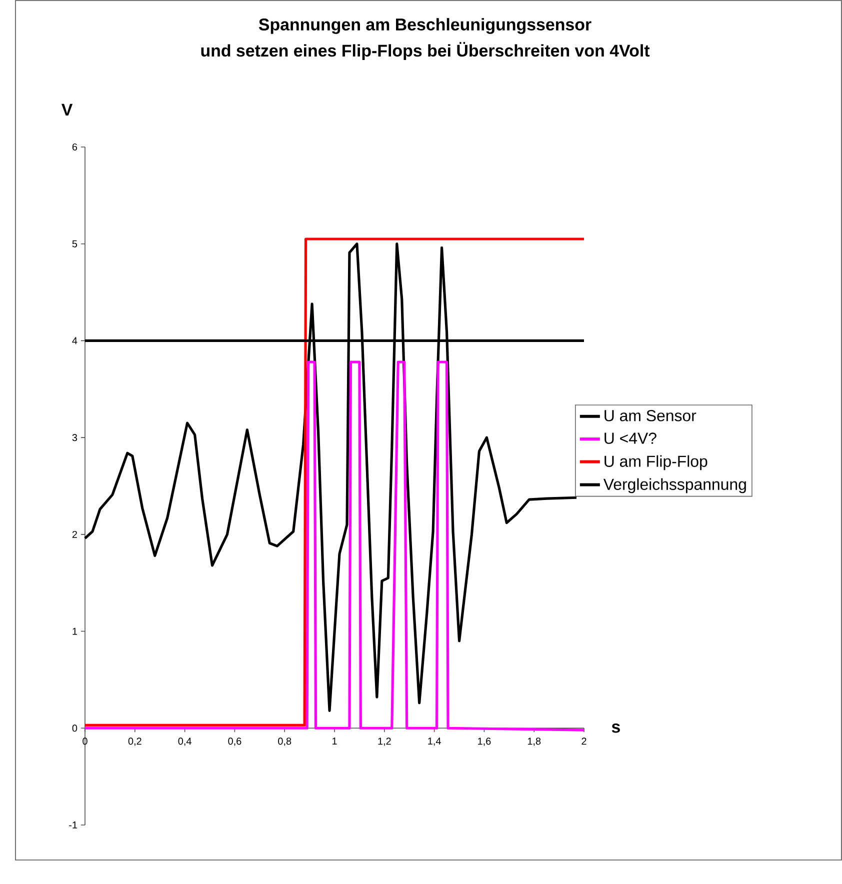 The image size is (842, 884). Describe the element at coordinates (73, 825) in the screenshot. I see `y-tick-label: -1` at that location.